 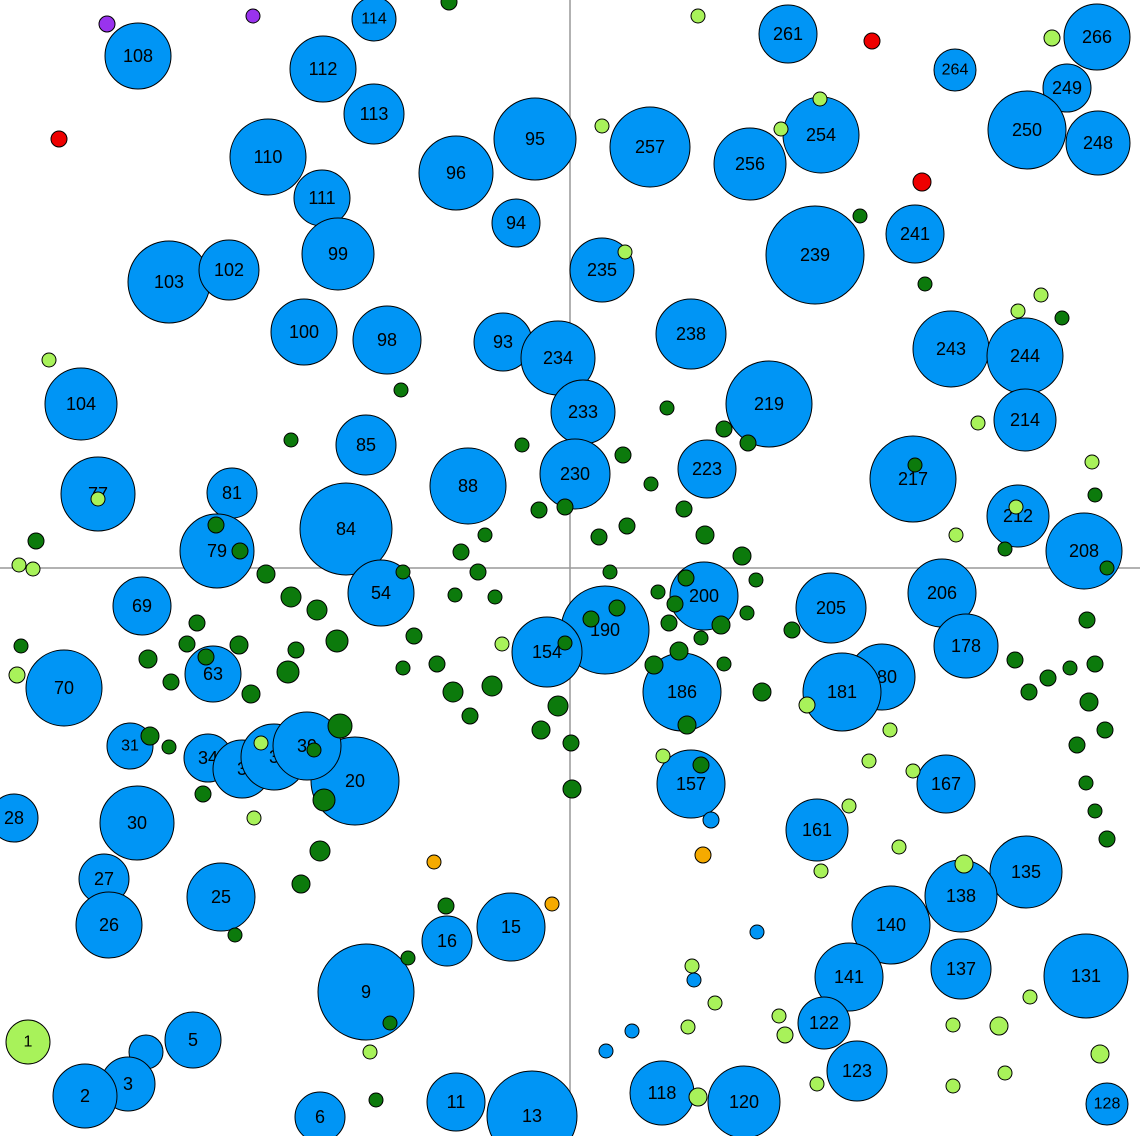 I want to click on bubble-label: 13, so click(x=532, y=1116).